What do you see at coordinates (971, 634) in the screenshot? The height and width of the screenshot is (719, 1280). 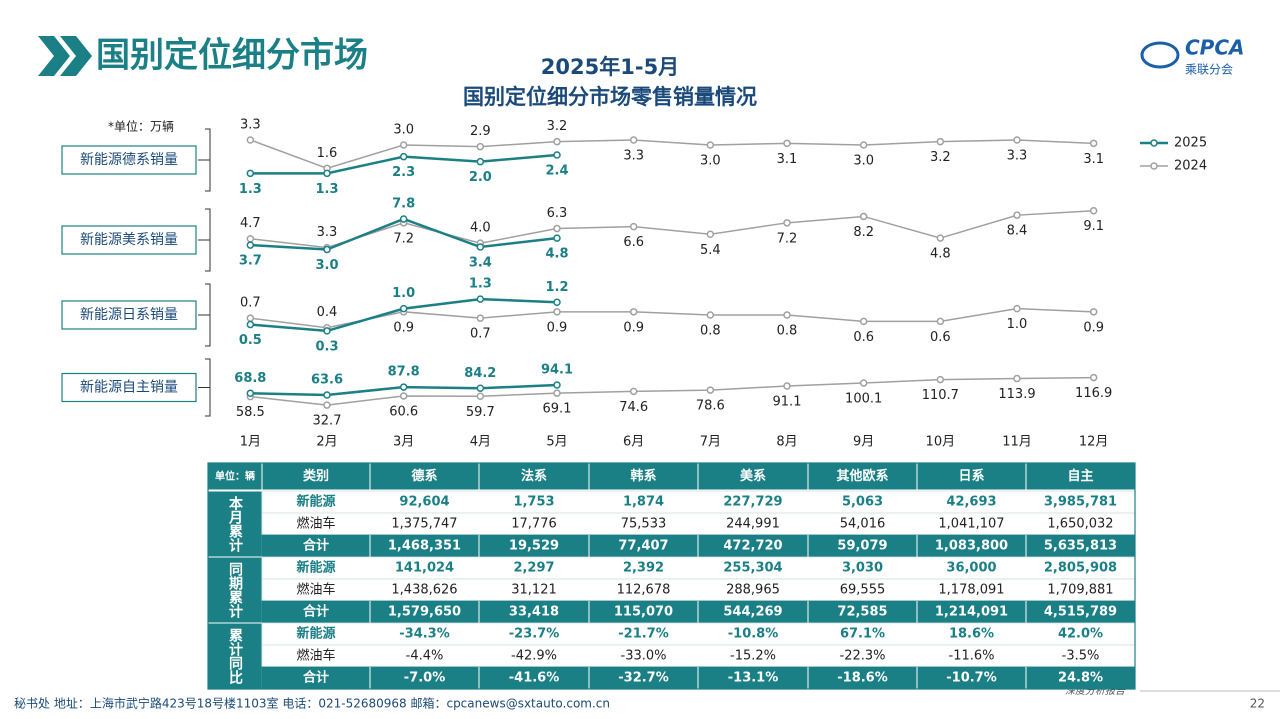 I see `cell: 18.6%` at bounding box center [971, 634].